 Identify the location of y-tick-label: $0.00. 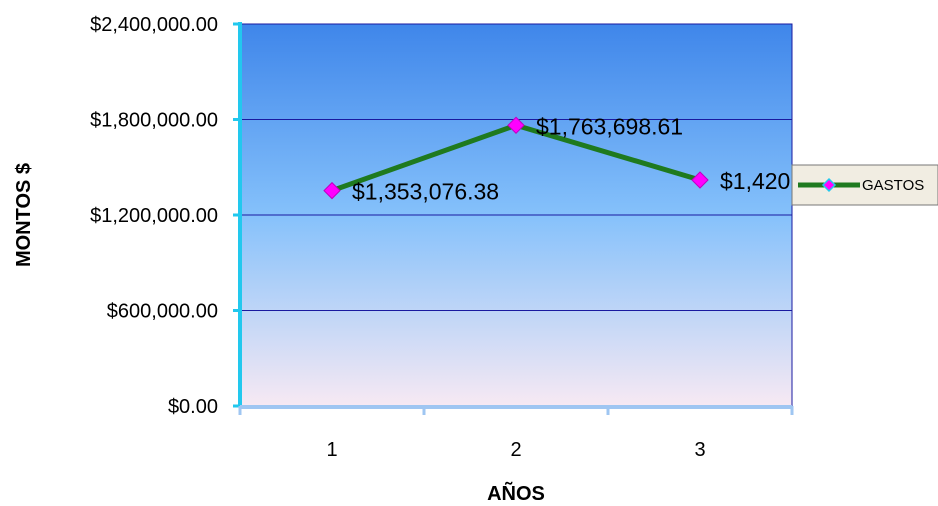
(193, 407).